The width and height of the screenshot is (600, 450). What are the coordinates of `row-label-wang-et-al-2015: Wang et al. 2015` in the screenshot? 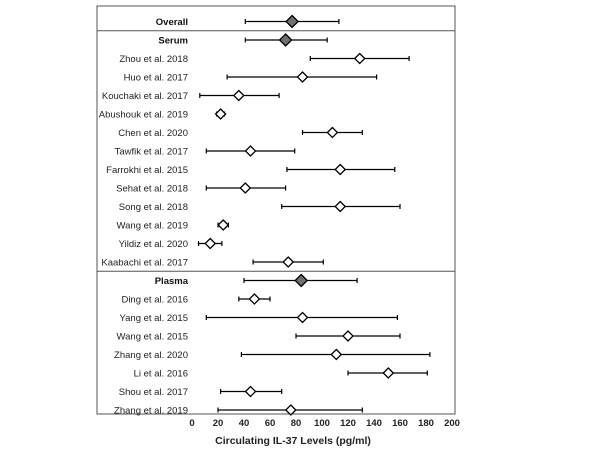 It's located at (152, 337).